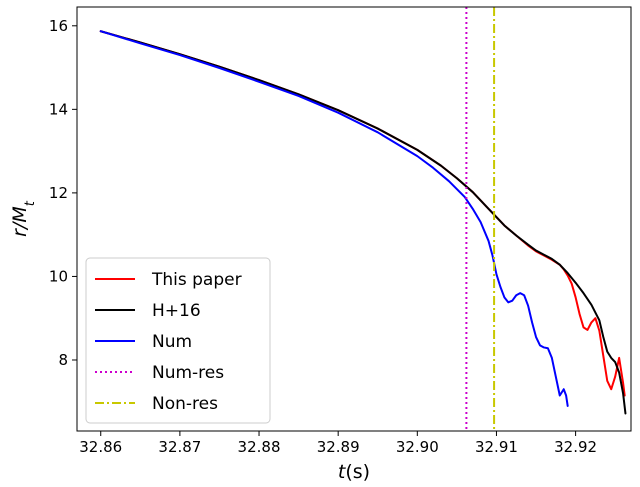 Image resolution: width=640 pixels, height=487 pixels. Describe the element at coordinates (58, 193) in the screenshot. I see `y-tick-label: 12` at that location.